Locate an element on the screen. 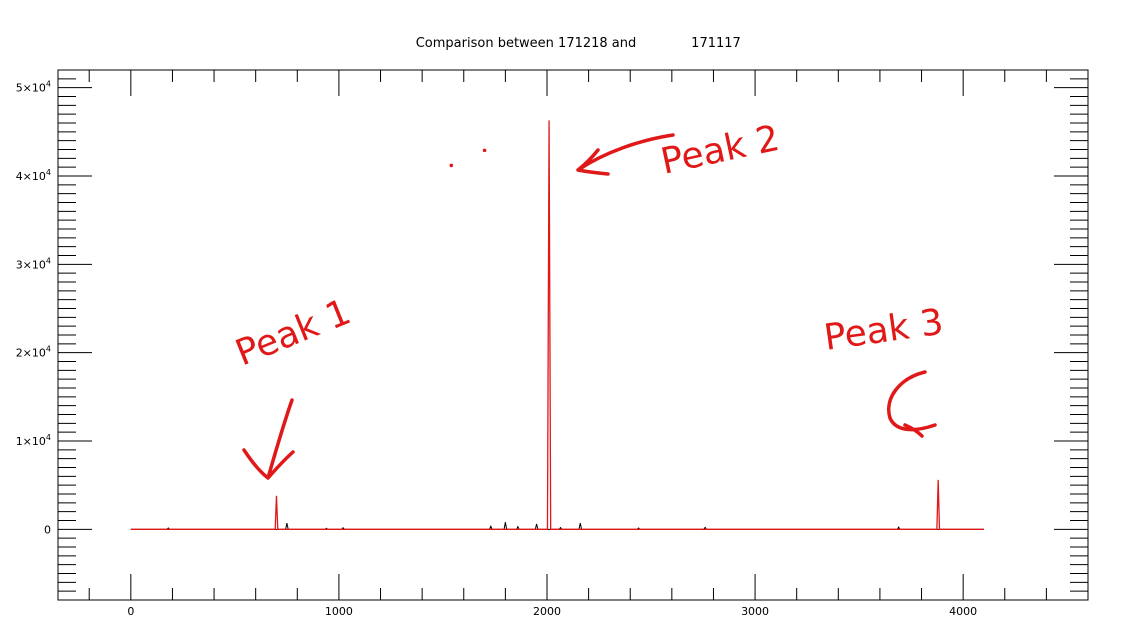 Image resolution: width=1134 pixels, height=644 pixels. annotation-label-peak-2: Peak 2 is located at coordinates (720, 150).